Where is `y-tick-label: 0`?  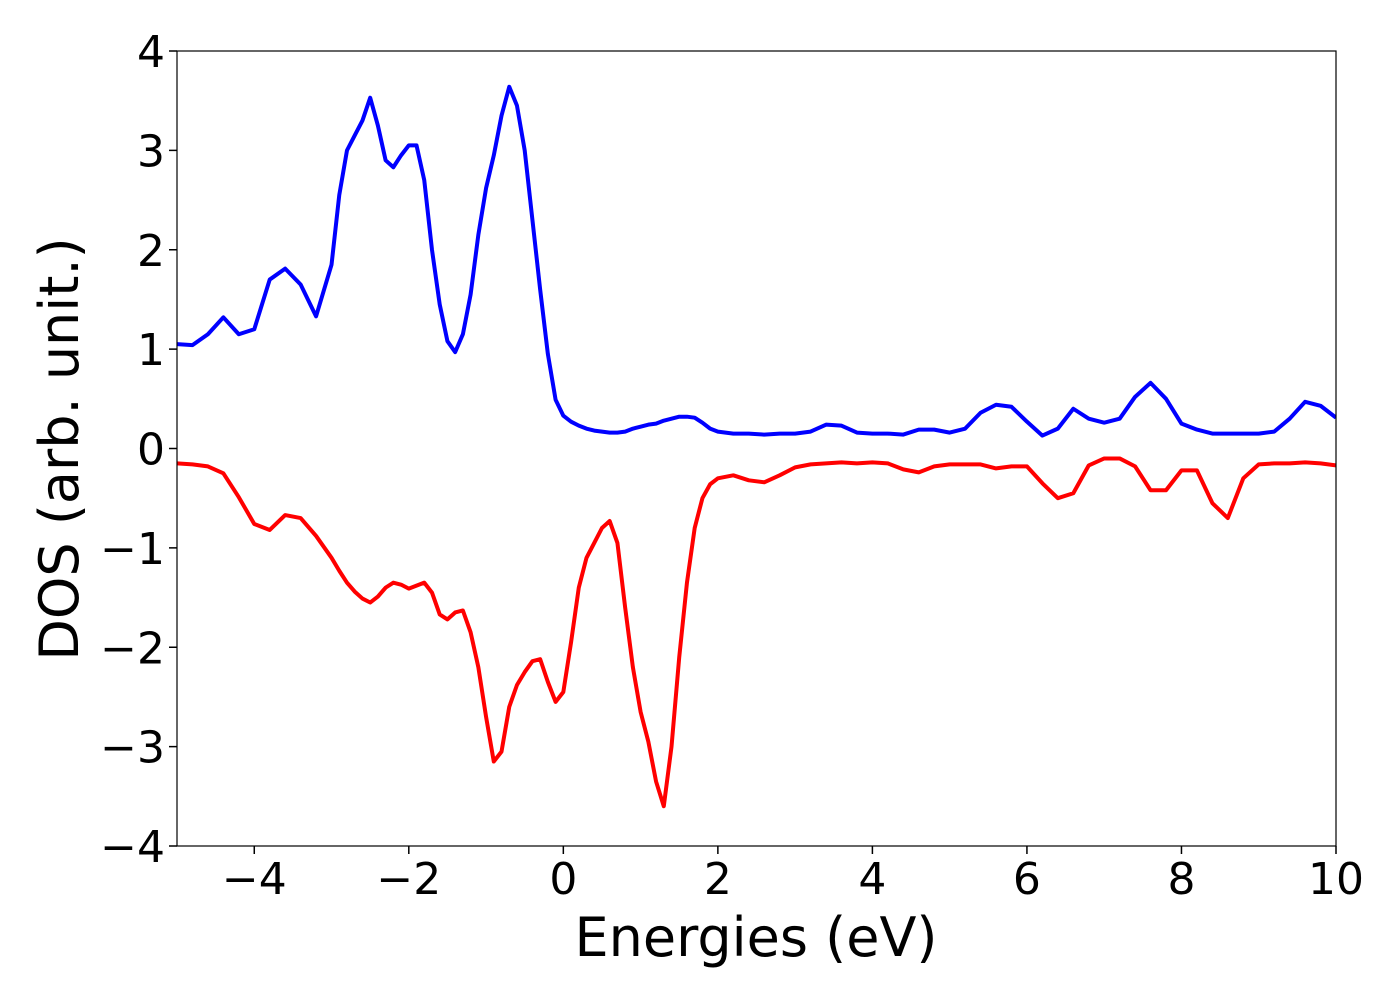 y-tick-label: 0 is located at coordinates (151, 450).